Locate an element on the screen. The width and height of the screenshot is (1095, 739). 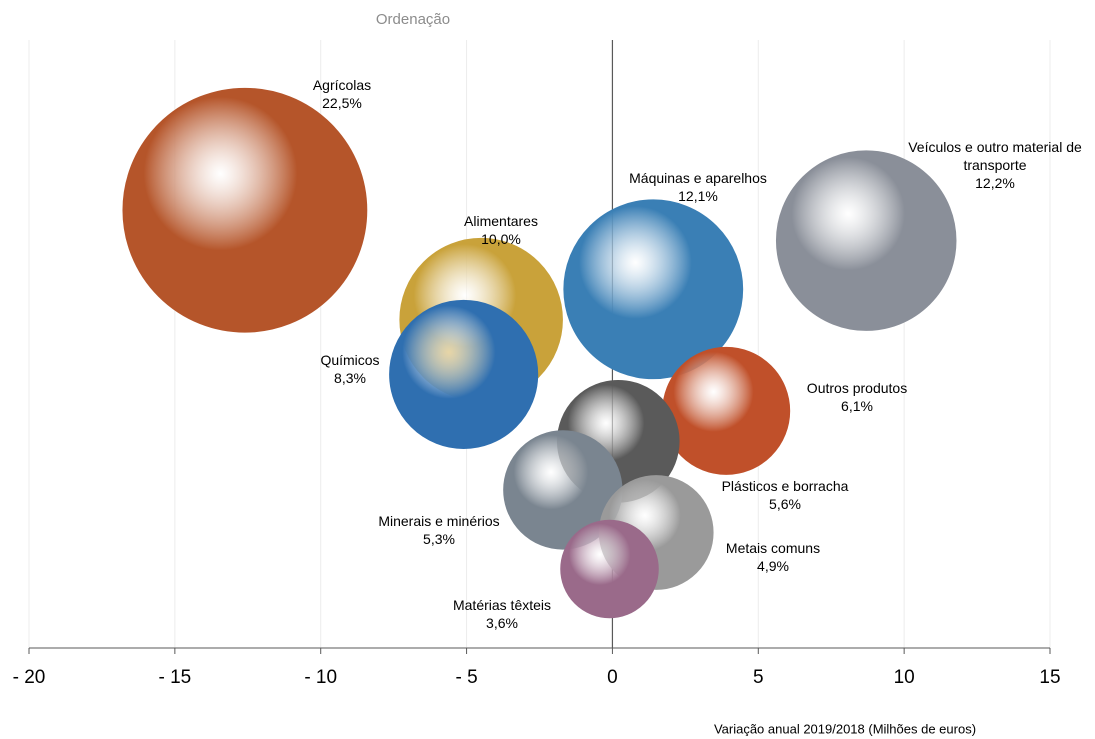
bubble-label: Agrícolas 22,5% is located at coordinates (342, 94).